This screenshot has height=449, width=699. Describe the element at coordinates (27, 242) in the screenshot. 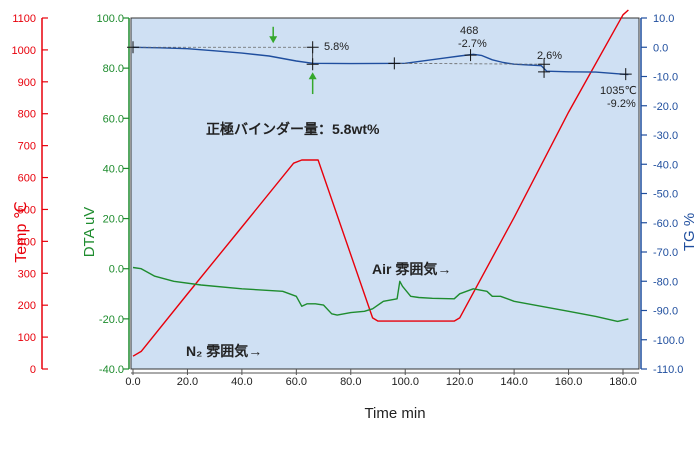

I see `temp-tick-label: 400` at that location.